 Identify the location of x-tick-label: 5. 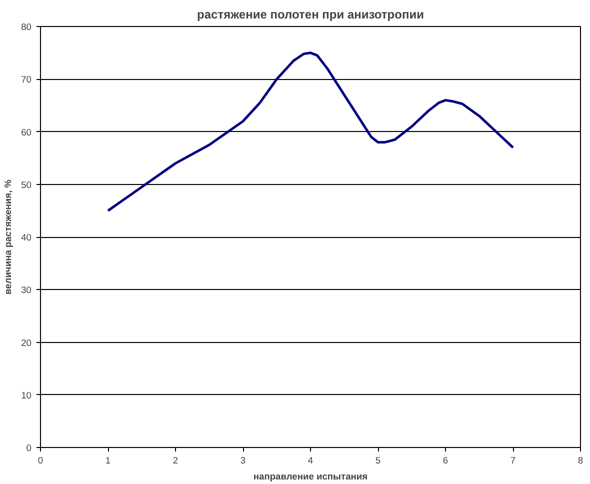
(378, 461).